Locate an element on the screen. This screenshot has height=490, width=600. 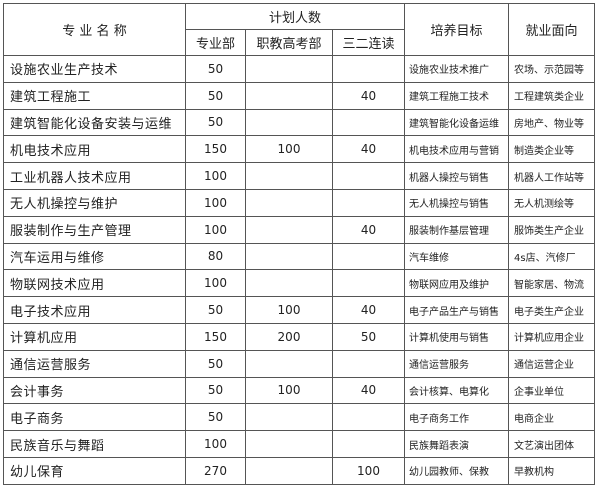
table-row: 计算机应用 150 200 50 计算机使用与销售 计算机应用企业 is located at coordinates (299, 336).